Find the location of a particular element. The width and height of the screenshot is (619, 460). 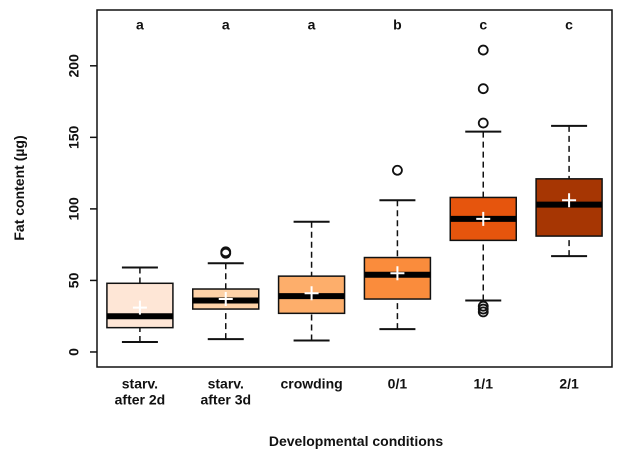

x-tick-label: crowding is located at coordinates (311, 384).